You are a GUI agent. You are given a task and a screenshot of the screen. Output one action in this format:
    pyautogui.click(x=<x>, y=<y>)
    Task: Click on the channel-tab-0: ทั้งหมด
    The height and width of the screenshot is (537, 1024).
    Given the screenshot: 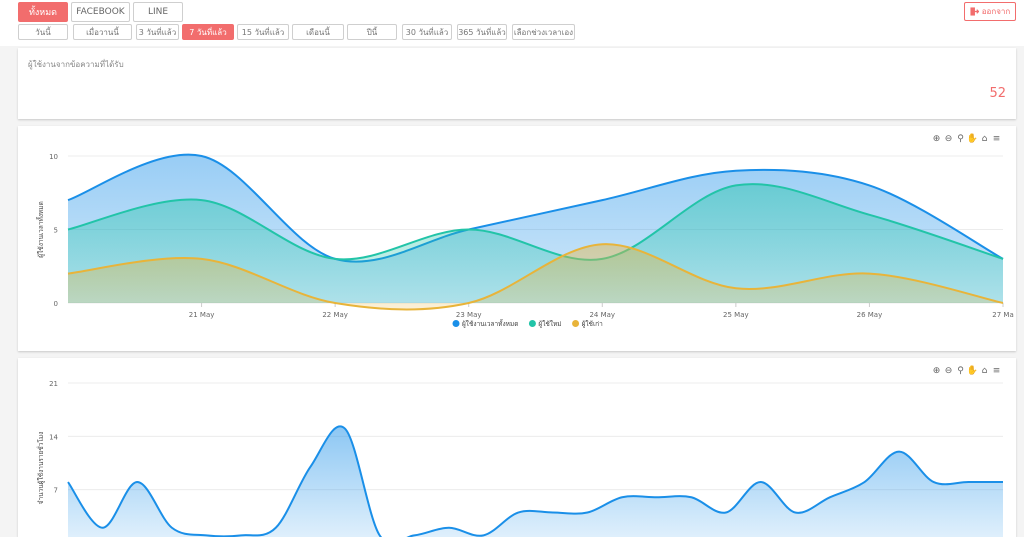 What is the action you would take?
    pyautogui.click(x=43, y=12)
    